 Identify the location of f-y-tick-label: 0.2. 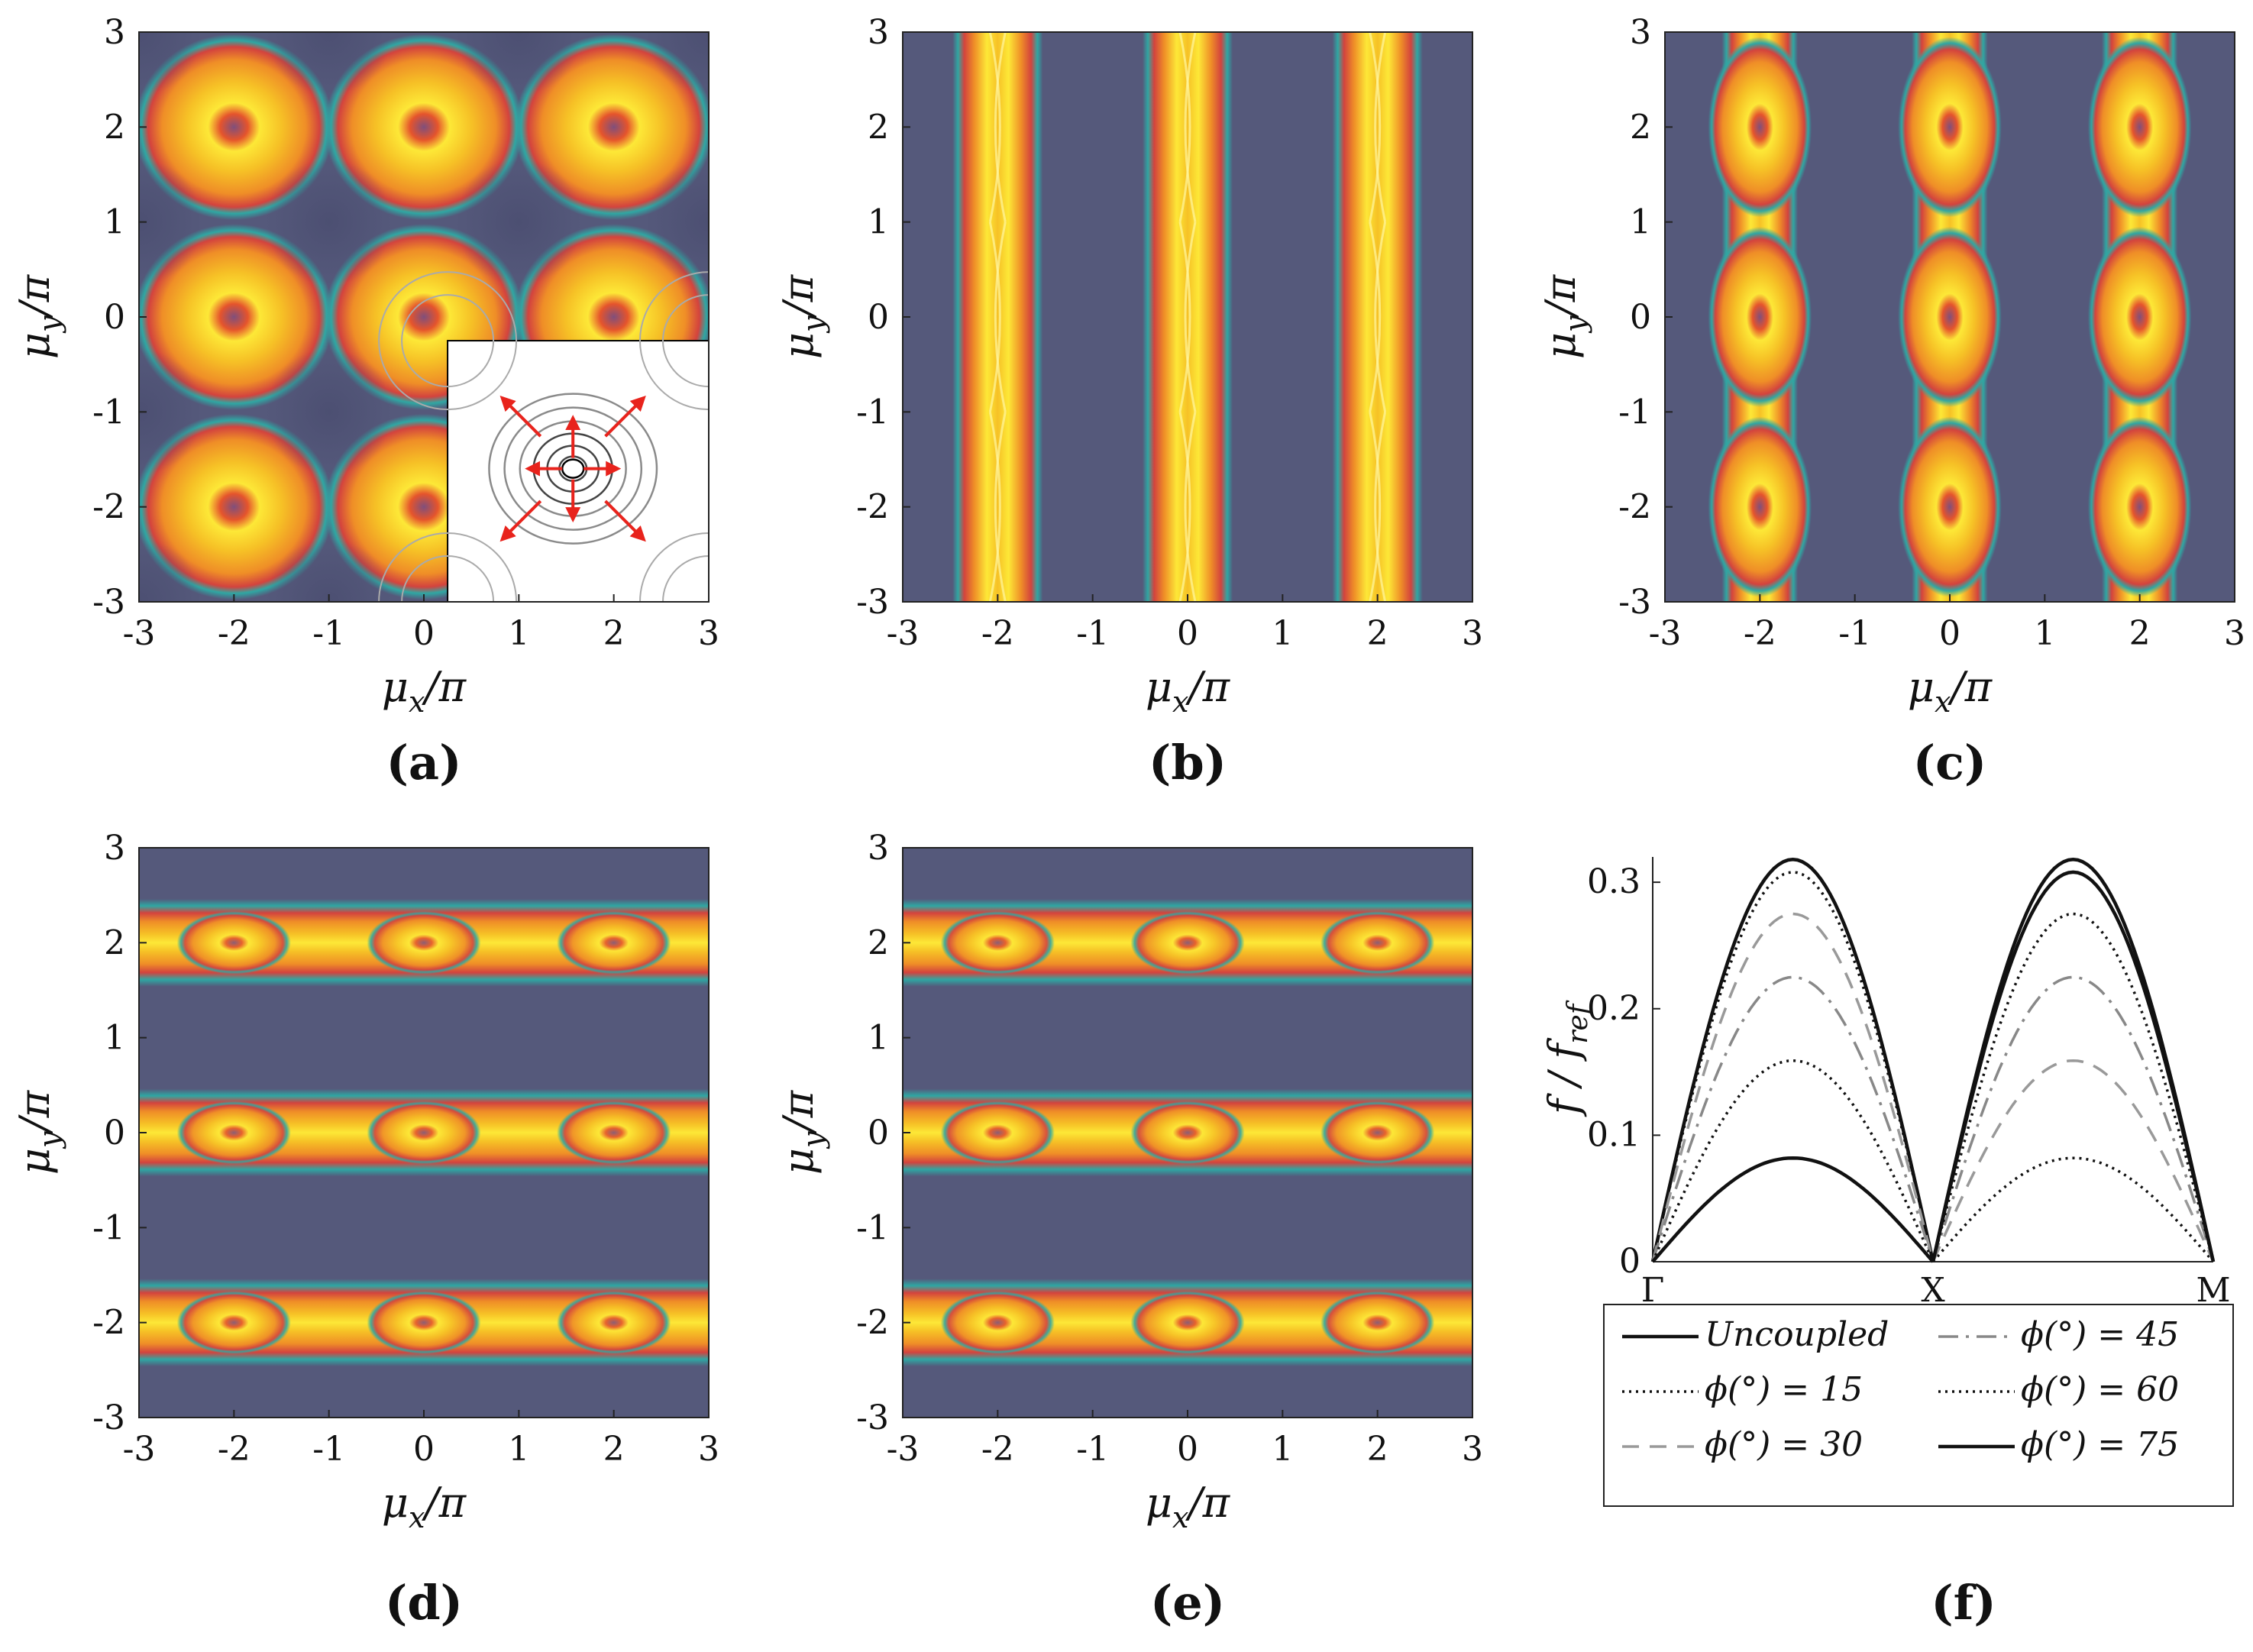
(1613, 1008).